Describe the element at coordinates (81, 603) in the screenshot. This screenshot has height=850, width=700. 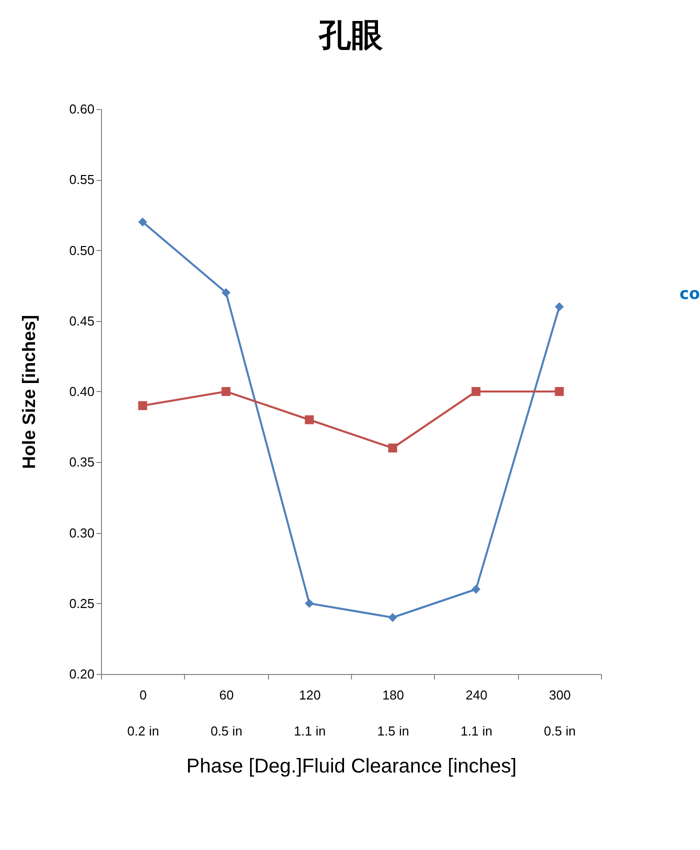
I see `y-tick-label: 0.25` at that location.